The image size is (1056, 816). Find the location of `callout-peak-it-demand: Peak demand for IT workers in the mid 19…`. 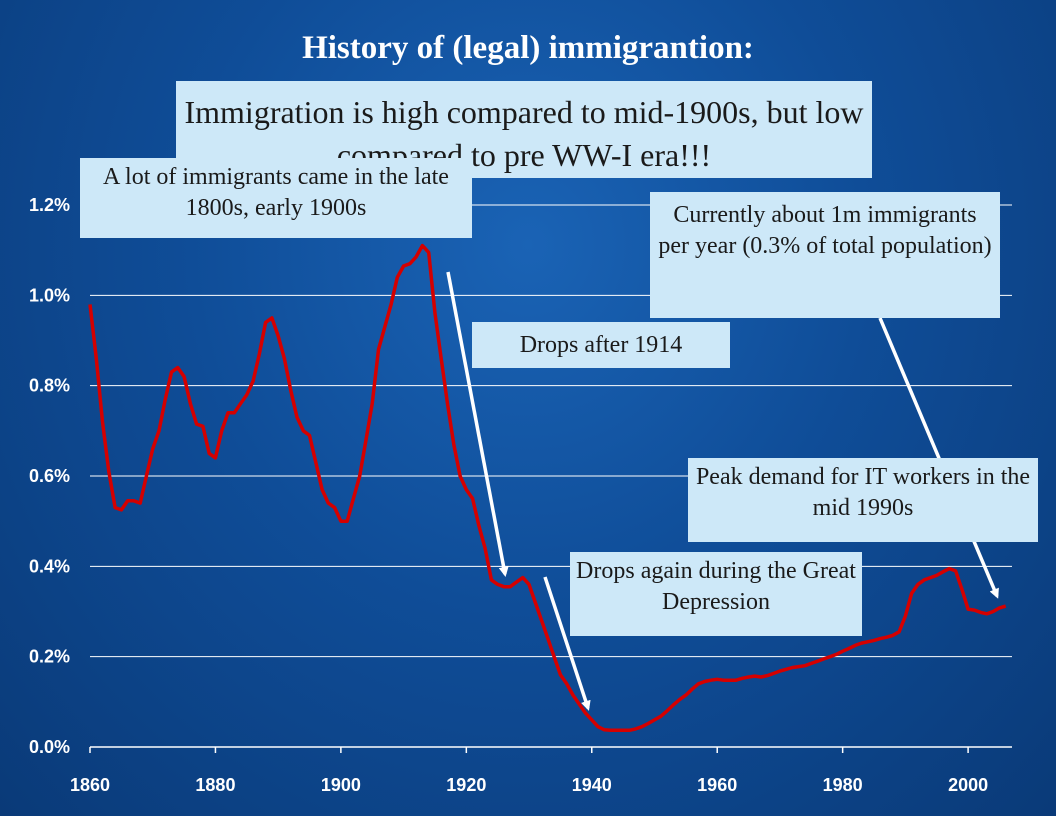

callout-peak-it-demand: Peak demand for IT workers in the mid 19… is located at coordinates (863, 500).